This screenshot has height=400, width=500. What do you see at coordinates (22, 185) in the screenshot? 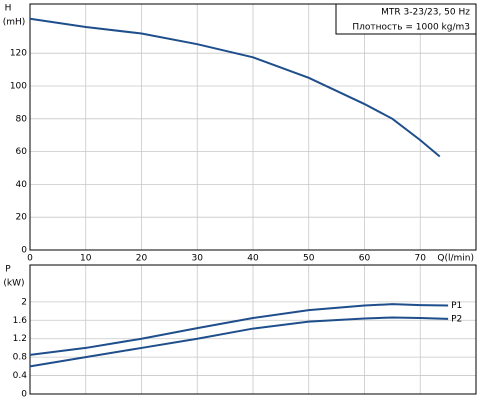
I see `y-tick-label: 40` at bounding box center [22, 185].